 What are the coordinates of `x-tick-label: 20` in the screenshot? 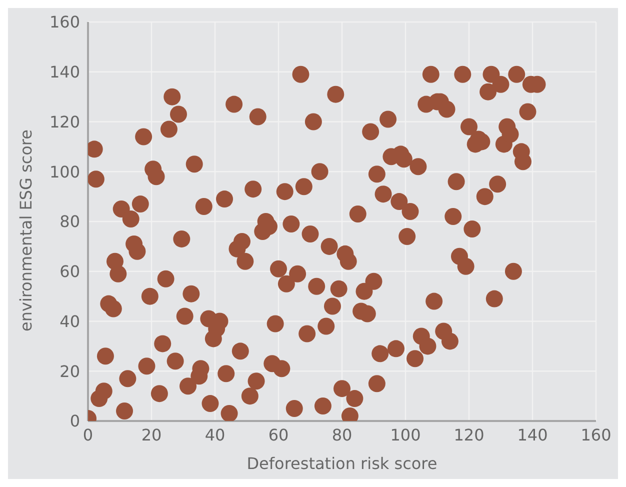 It's located at (151, 434).